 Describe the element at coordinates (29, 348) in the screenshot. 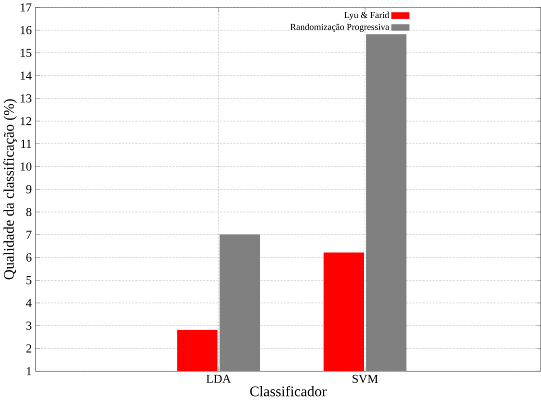

I see `y-tick-label: 2` at that location.